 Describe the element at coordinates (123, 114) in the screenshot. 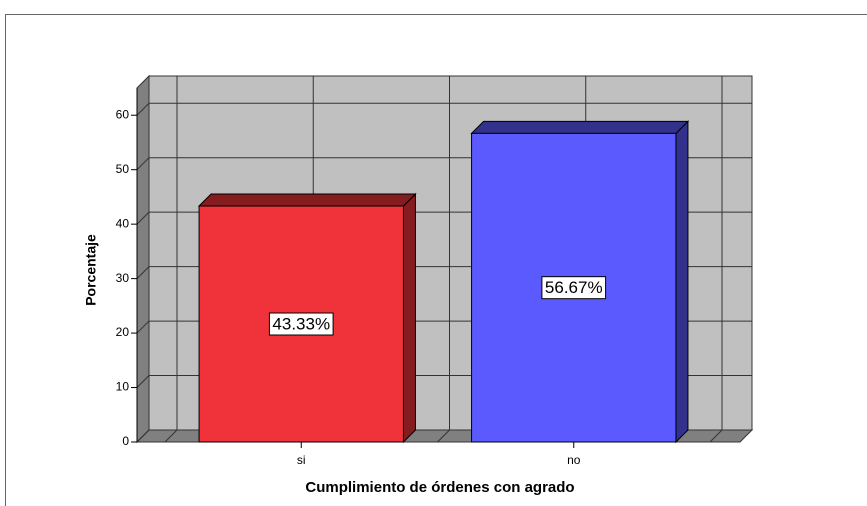

I see `y-tick-label: 60` at that location.